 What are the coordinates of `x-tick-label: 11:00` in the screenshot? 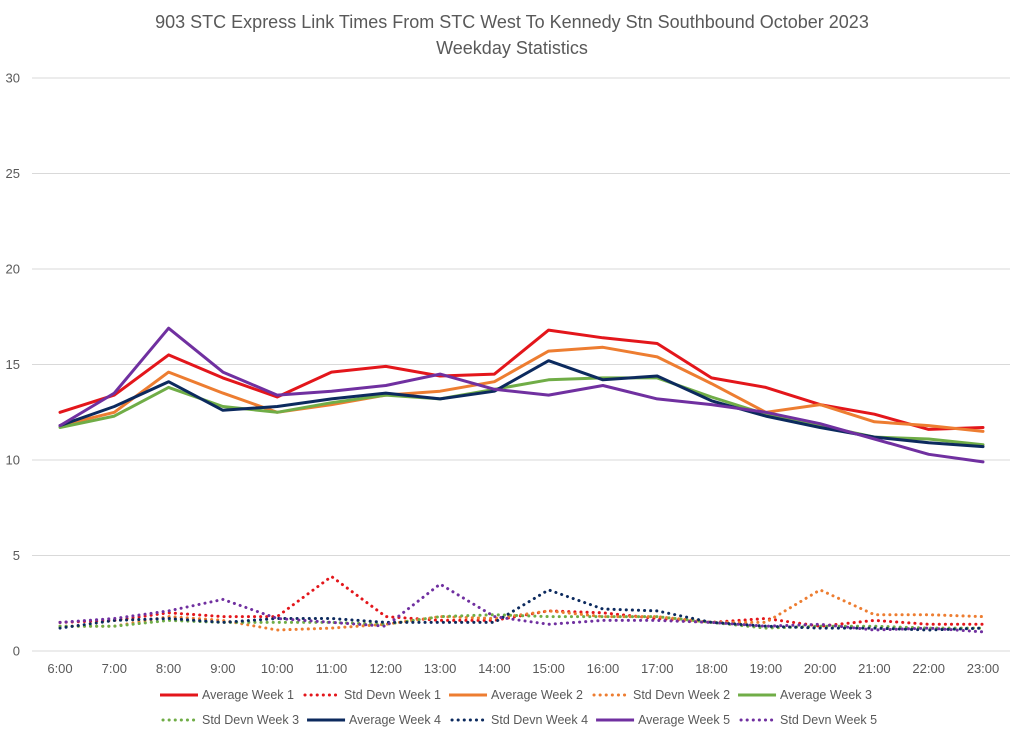 It's located at (332, 668).